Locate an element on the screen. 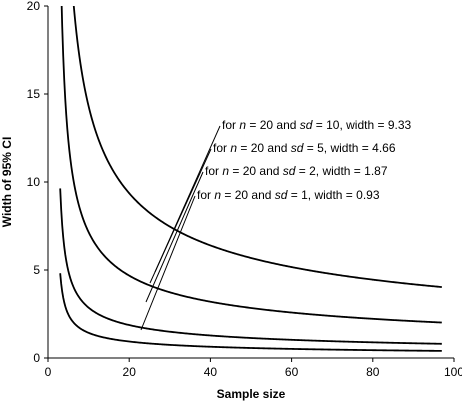 The image size is (462, 402). y-tick-label: 0 is located at coordinates (36, 358).